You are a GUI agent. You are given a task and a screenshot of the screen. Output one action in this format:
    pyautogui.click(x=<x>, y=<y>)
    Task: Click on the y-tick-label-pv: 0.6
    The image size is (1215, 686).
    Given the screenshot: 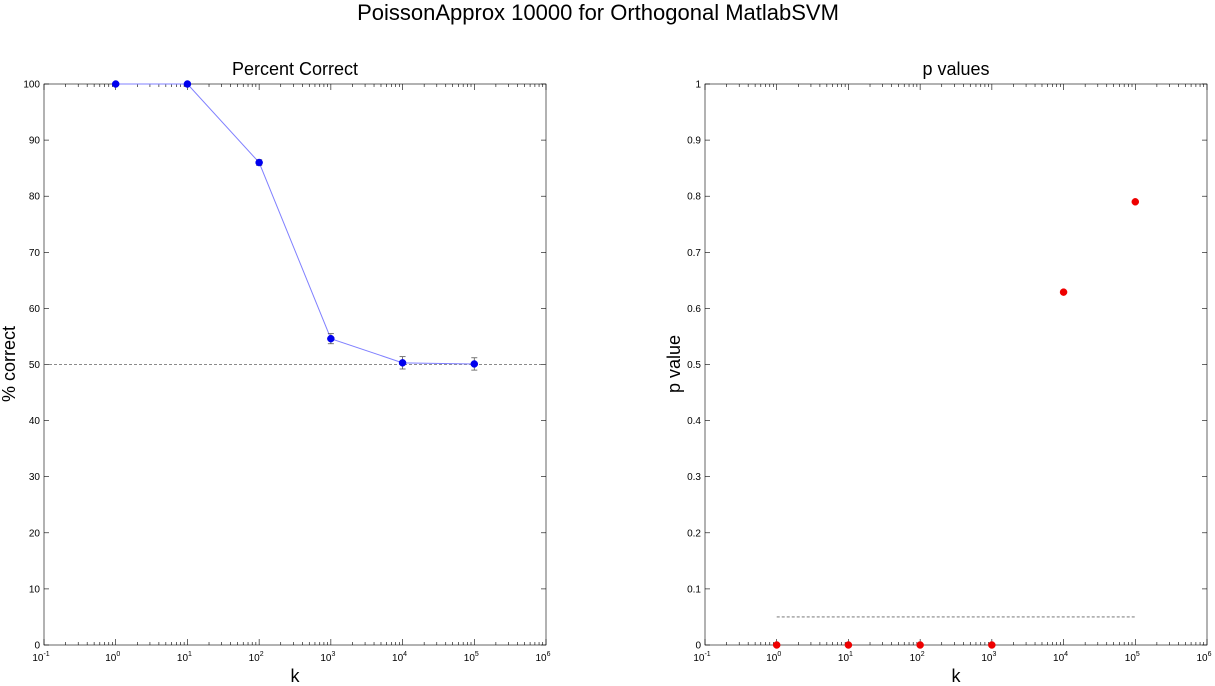 What is the action you would take?
    pyautogui.click(x=694, y=309)
    